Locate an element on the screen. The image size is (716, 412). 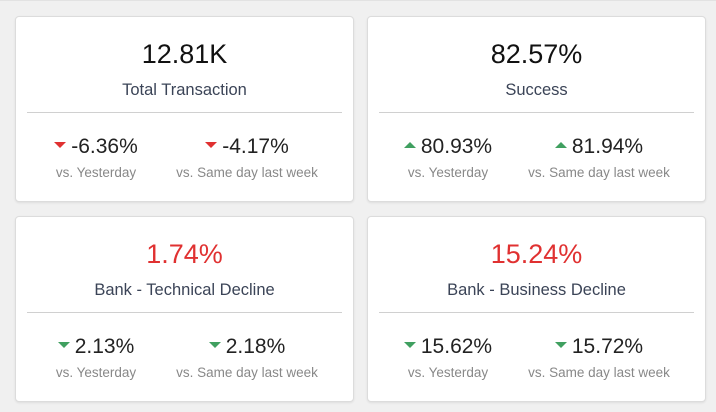
kpi-label: Bank - Technical Decline is located at coordinates (184, 290).